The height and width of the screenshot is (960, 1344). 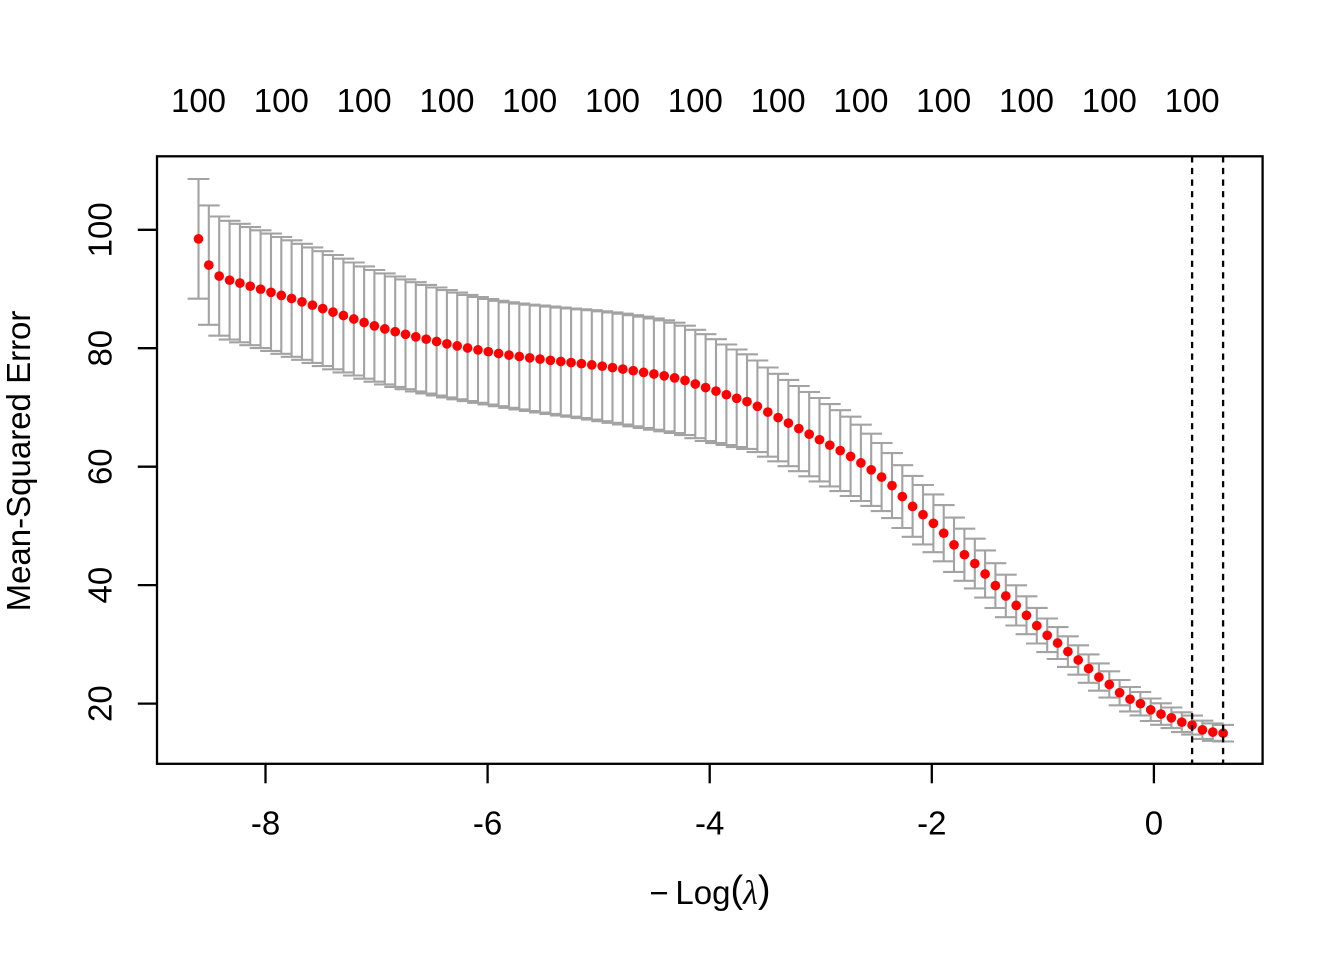 What do you see at coordinates (100, 466) in the screenshot?
I see `svg-text: 60` at bounding box center [100, 466].